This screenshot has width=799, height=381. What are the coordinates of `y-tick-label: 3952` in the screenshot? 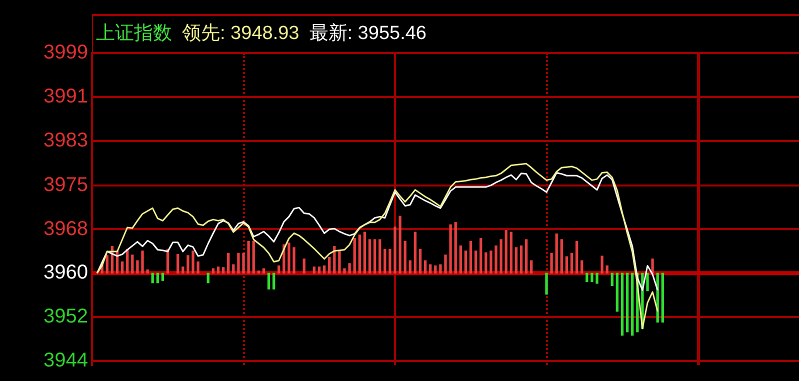 It's located at (66, 317).